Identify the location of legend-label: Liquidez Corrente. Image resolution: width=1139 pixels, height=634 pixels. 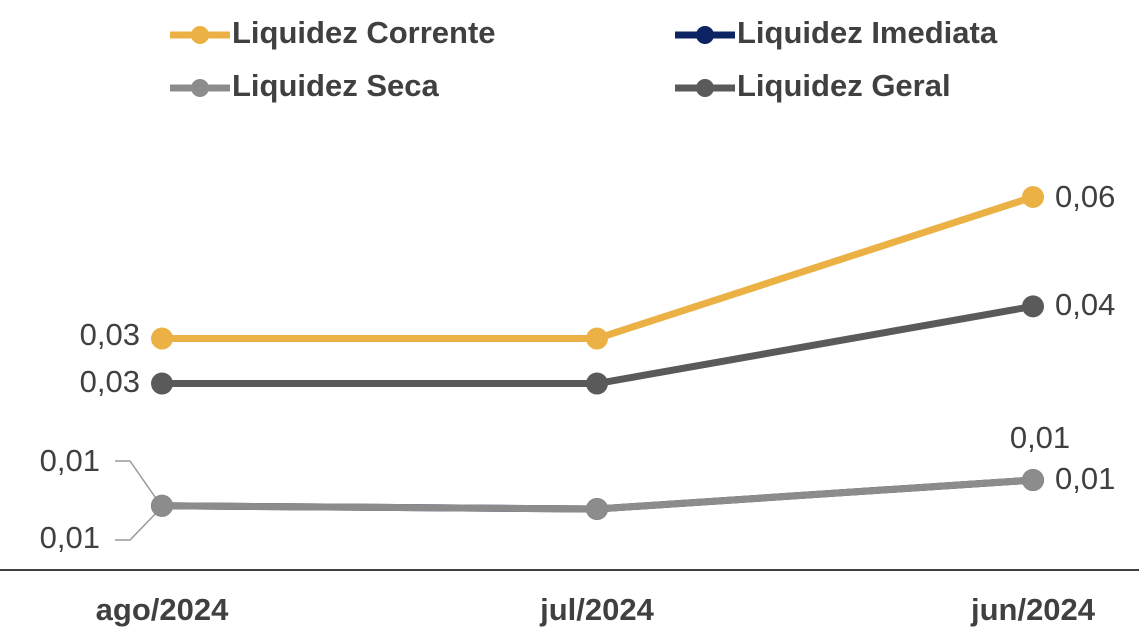
(364, 32).